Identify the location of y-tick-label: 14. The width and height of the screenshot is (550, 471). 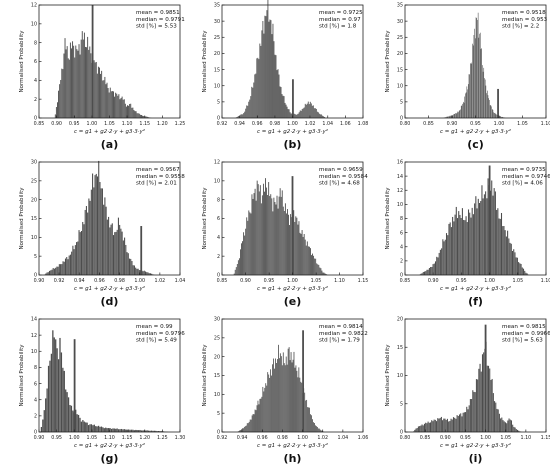
(34, 320).